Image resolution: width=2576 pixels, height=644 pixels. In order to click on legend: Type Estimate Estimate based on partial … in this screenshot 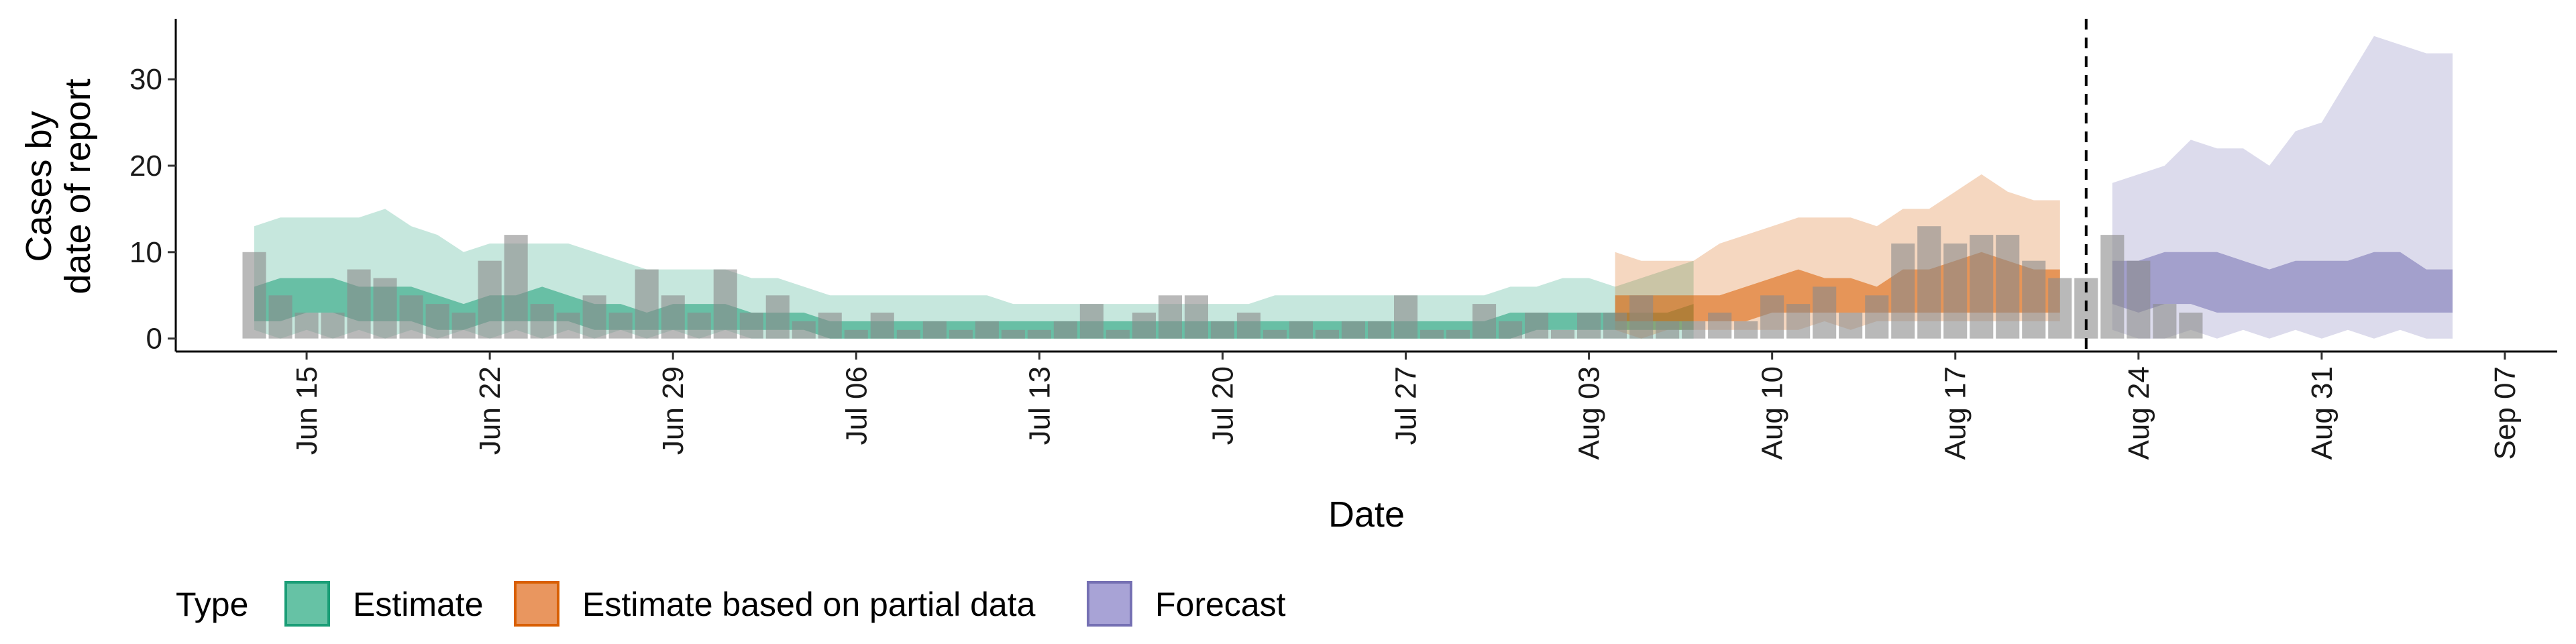, I will do `click(731, 604)`.